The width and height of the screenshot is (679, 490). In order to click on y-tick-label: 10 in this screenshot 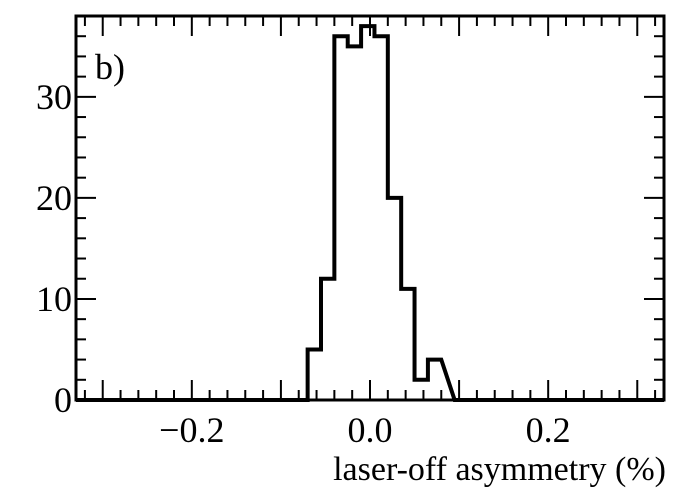, I will do `click(54, 299)`.